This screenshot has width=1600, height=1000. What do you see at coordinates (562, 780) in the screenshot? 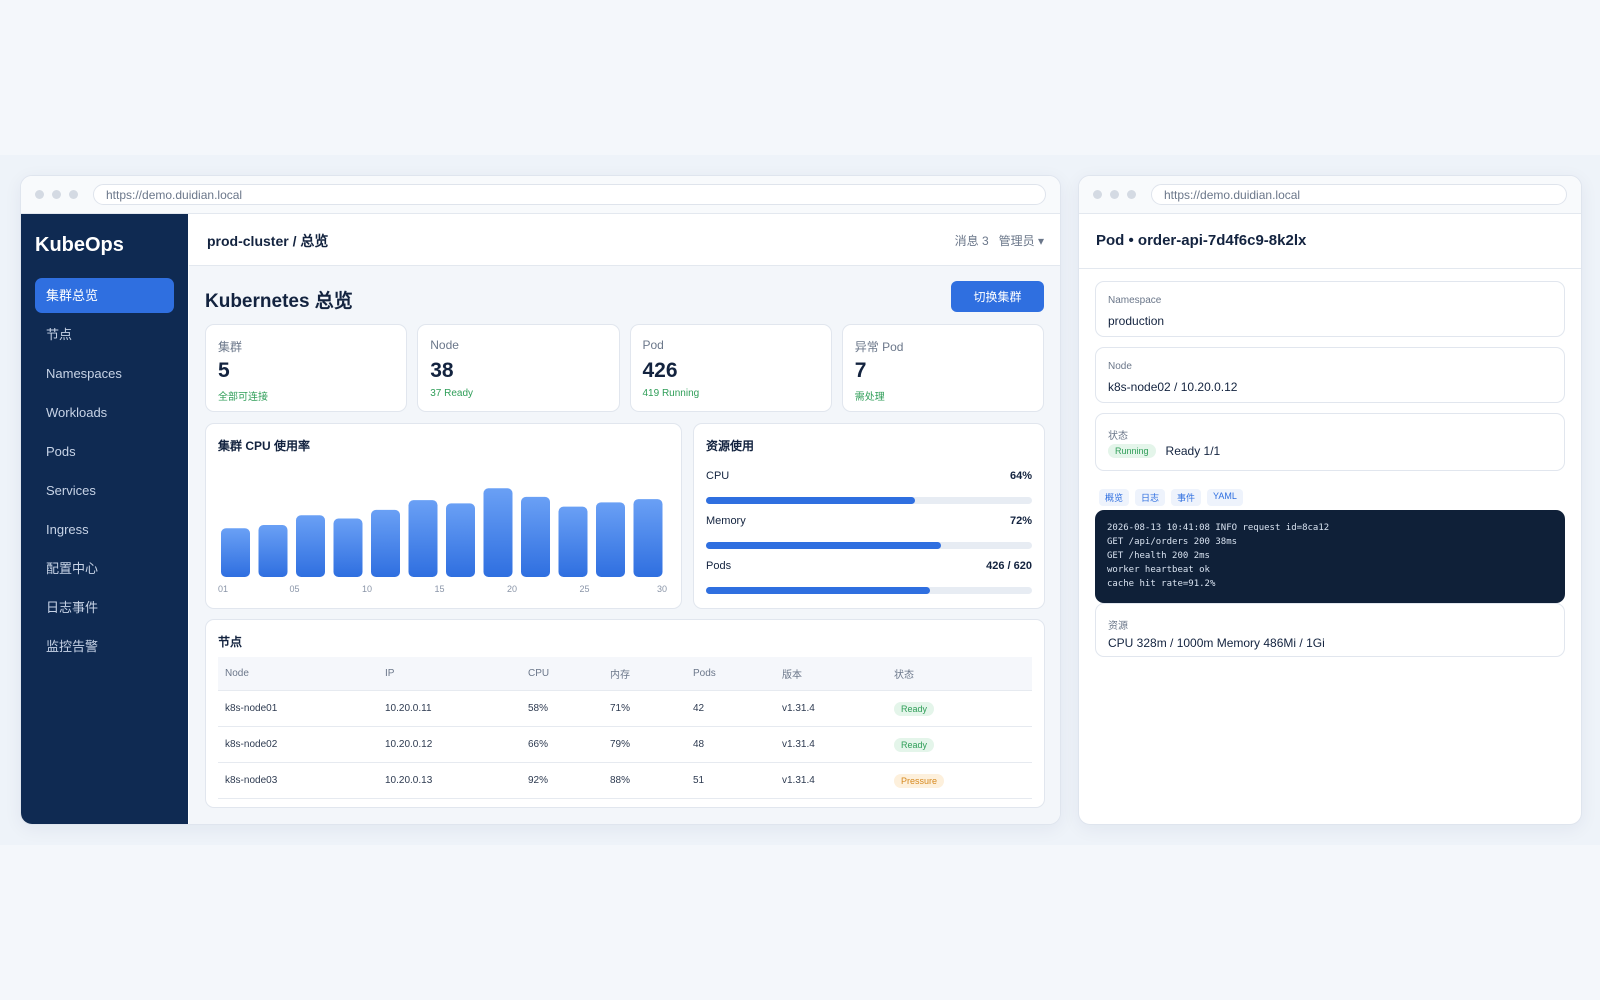
I see `cpu-cell: 92%` at bounding box center [562, 780].